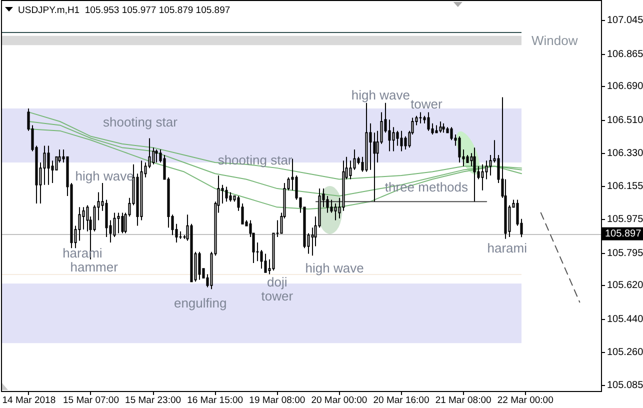  What do you see at coordinates (625, 219) in the screenshot?
I see `y-tick-label: 105.975` at bounding box center [625, 219].